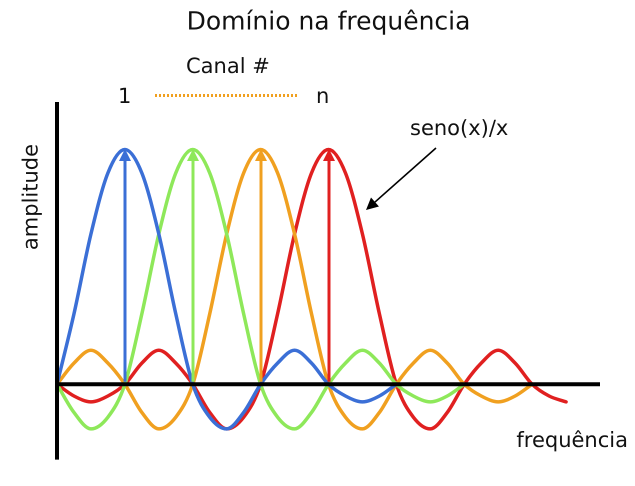 The height and width of the screenshot is (486, 635). I want to click on x-axis-title: frequência, so click(572, 440).